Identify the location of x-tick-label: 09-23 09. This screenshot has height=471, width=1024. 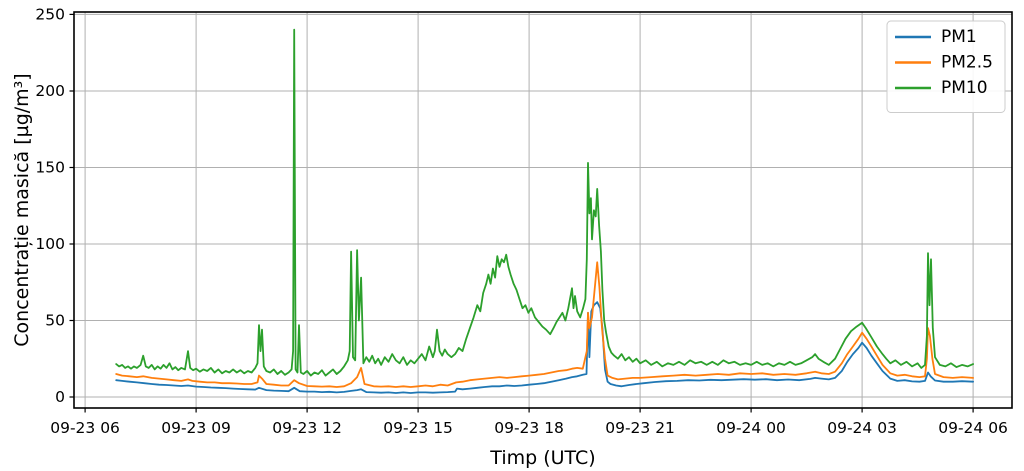
(196, 428).